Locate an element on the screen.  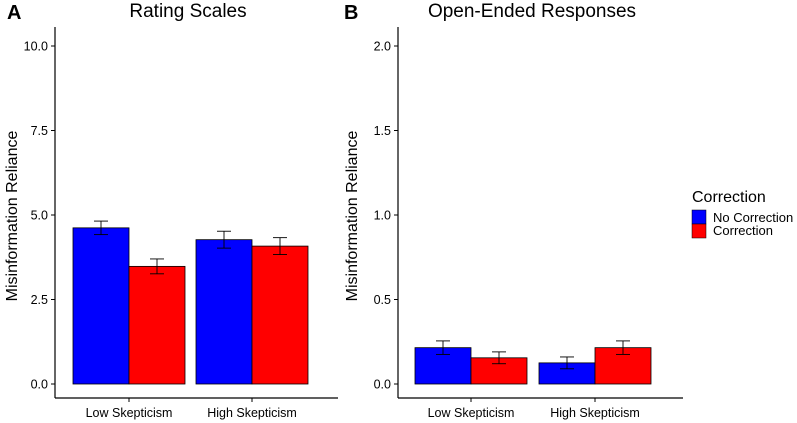
legend-title: Correction is located at coordinates (729, 197).